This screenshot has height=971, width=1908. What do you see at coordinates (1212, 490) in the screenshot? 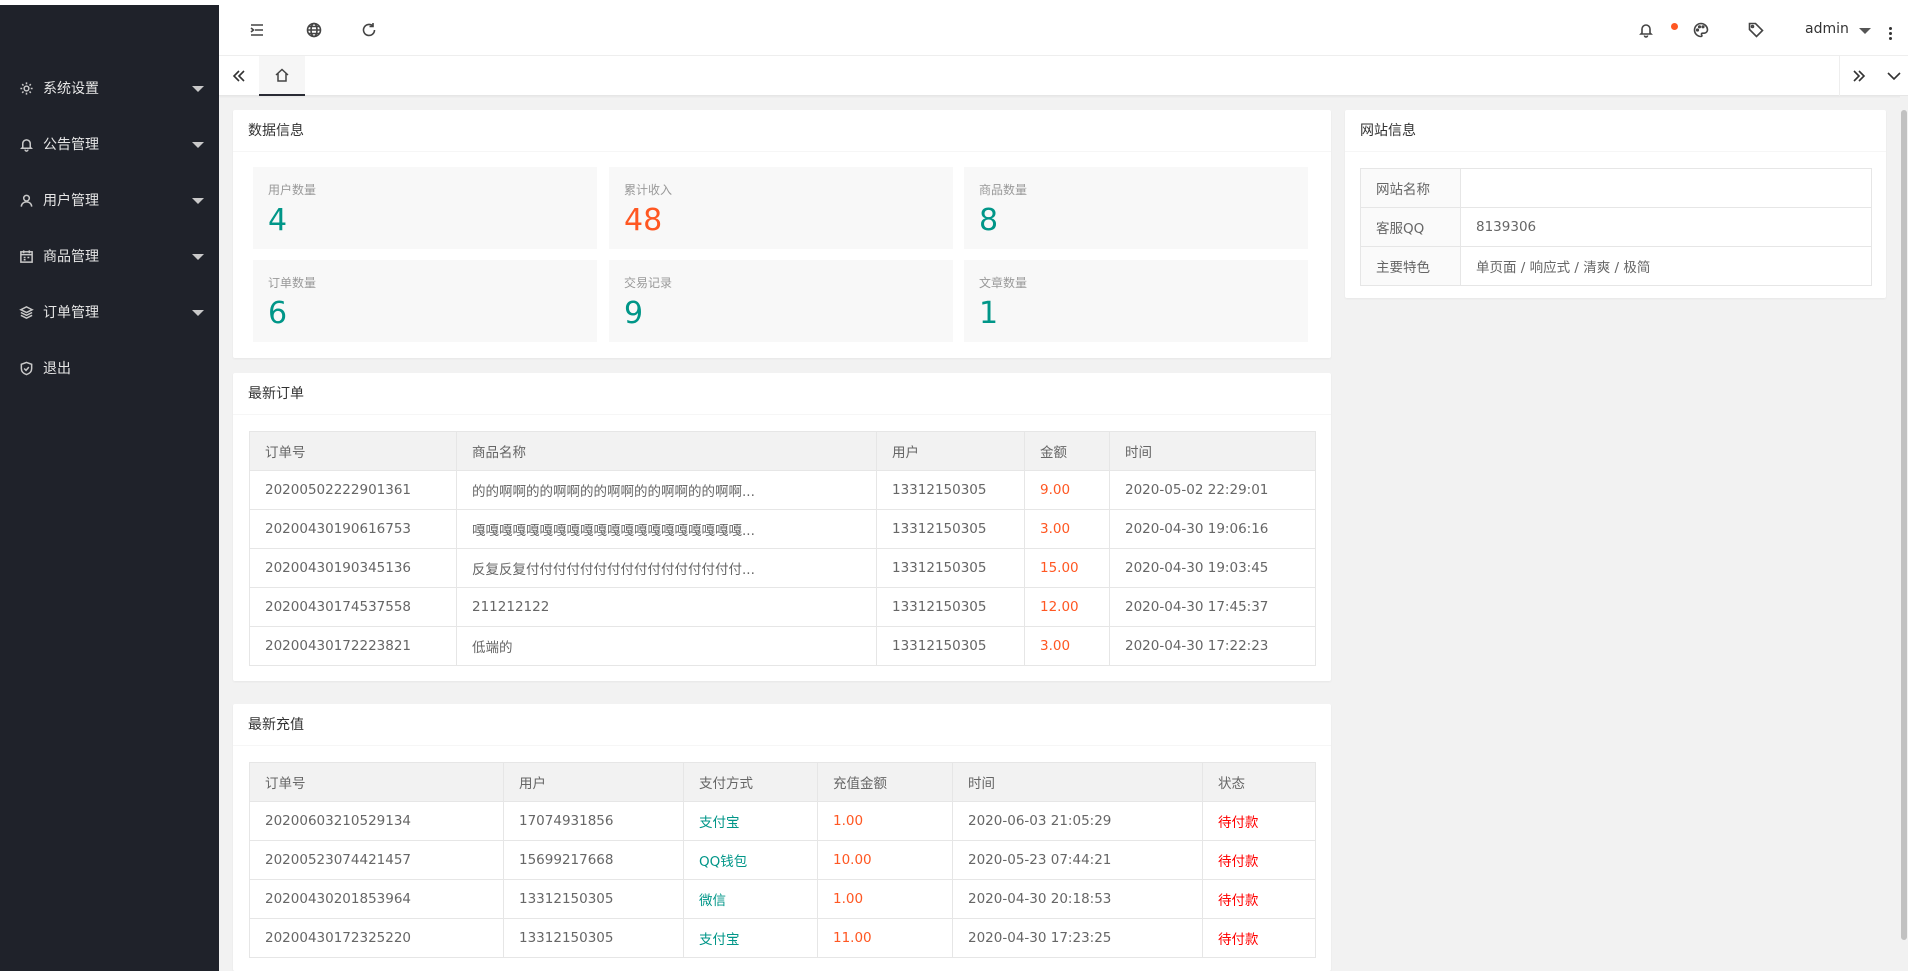
I see `order-time: 2020-05-02 22:29:01` at bounding box center [1212, 490].